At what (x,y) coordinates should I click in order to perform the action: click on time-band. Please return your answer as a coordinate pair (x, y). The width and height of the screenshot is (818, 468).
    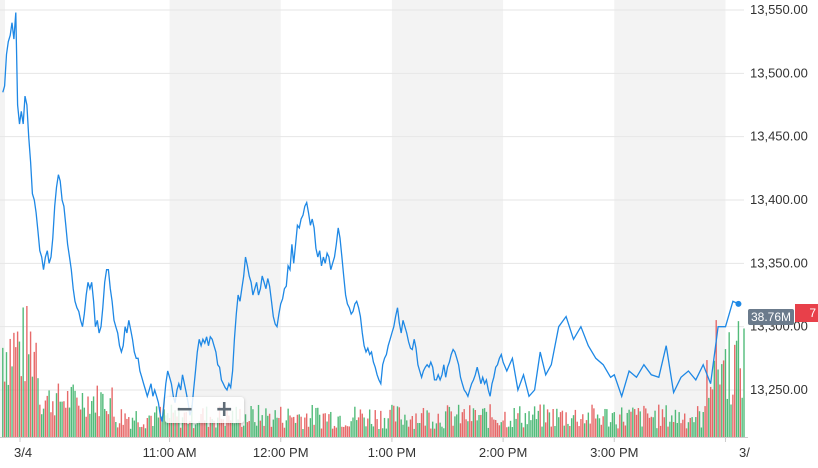
    Looking at the image, I should click on (447, 218).